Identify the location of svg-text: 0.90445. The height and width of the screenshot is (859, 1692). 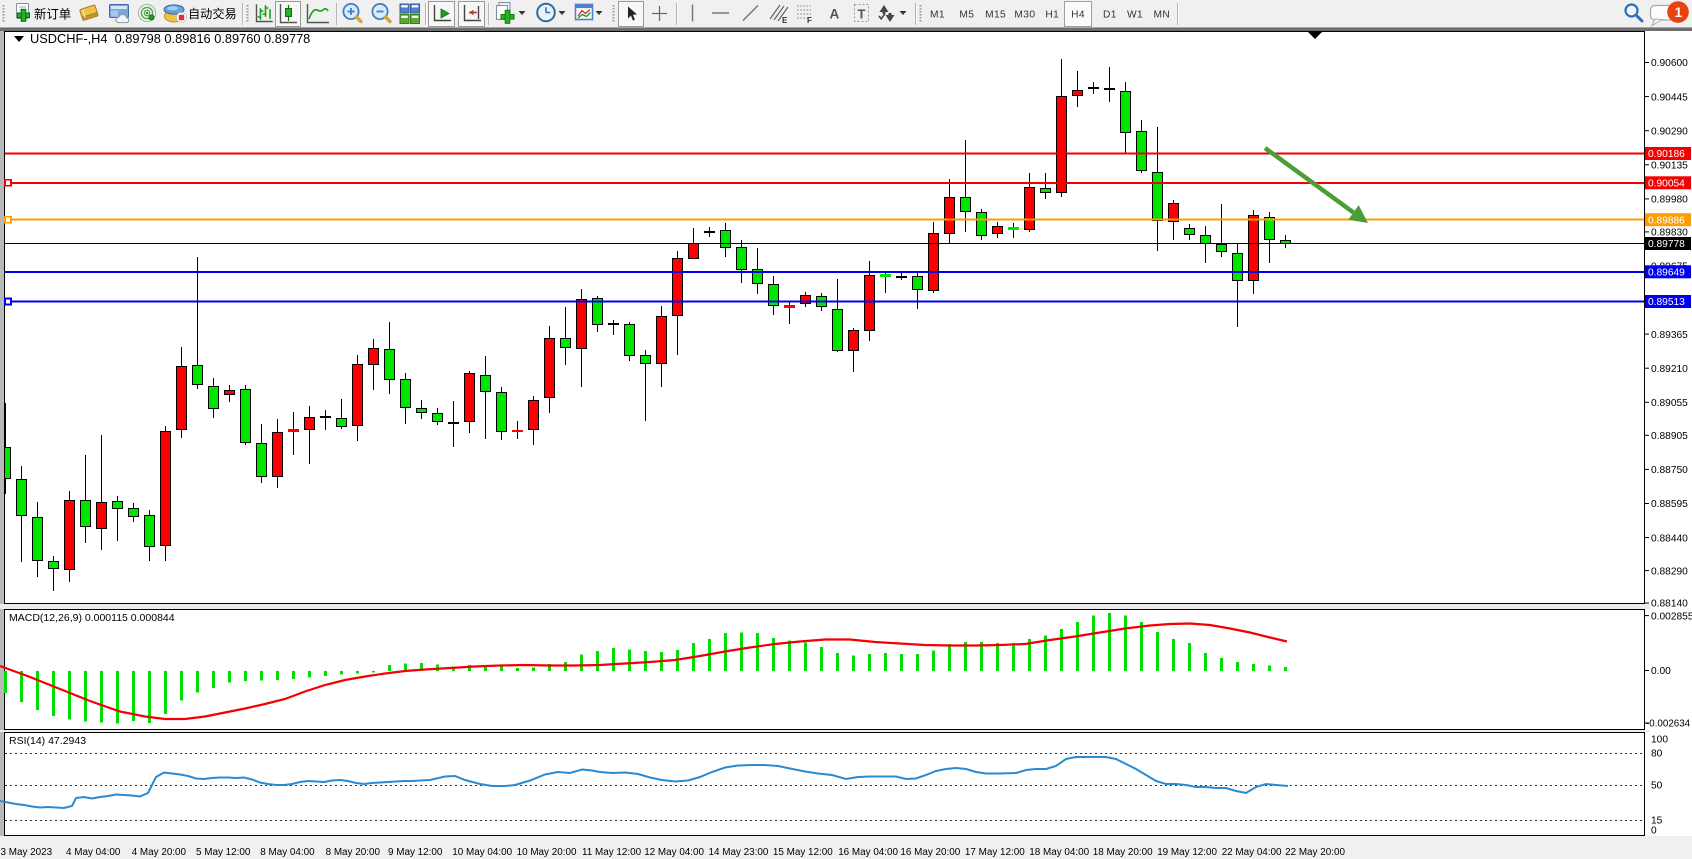
(1669, 97).